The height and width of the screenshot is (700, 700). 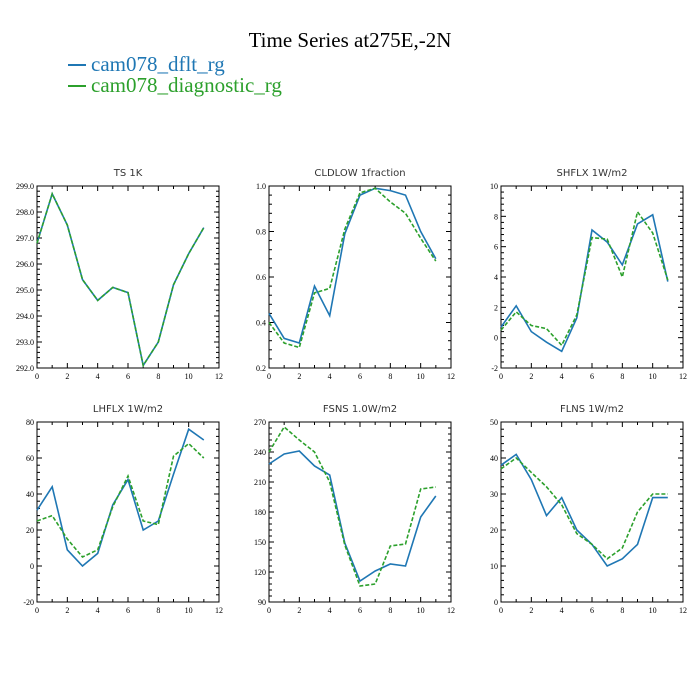 I want to click on legend-swatch-dflt, so click(x=77, y=64).